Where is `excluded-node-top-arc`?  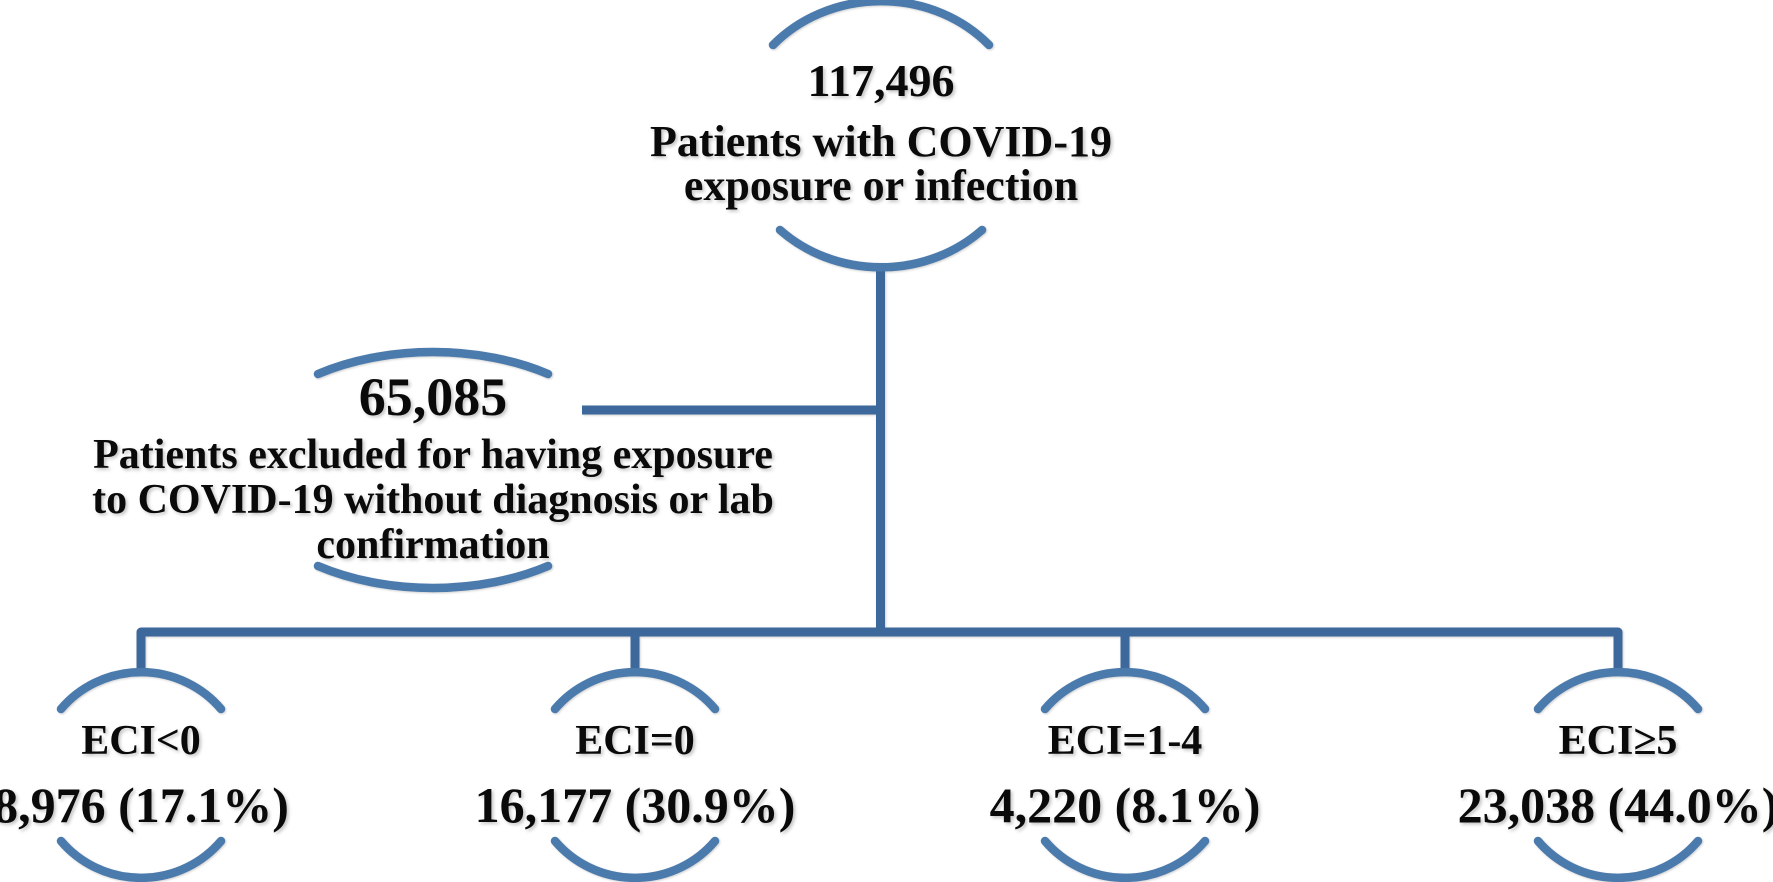 excluded-node-top-arc is located at coordinates (433, 363).